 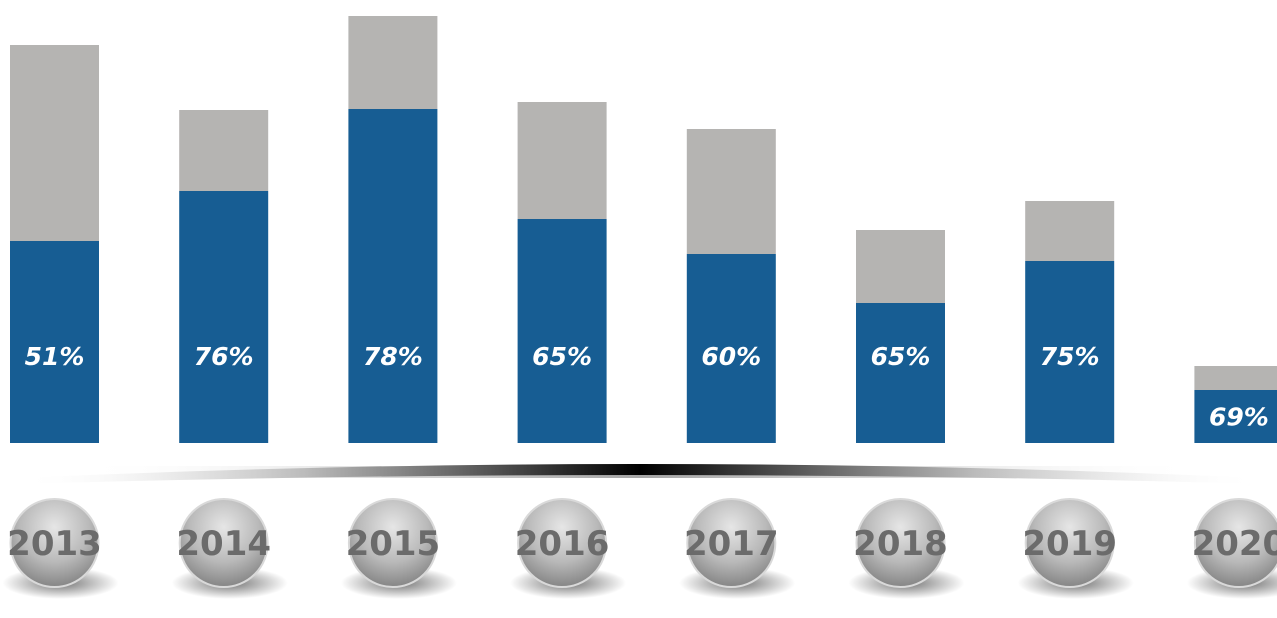 What do you see at coordinates (731, 356) in the screenshot?
I see `data-label: 60%` at bounding box center [731, 356].